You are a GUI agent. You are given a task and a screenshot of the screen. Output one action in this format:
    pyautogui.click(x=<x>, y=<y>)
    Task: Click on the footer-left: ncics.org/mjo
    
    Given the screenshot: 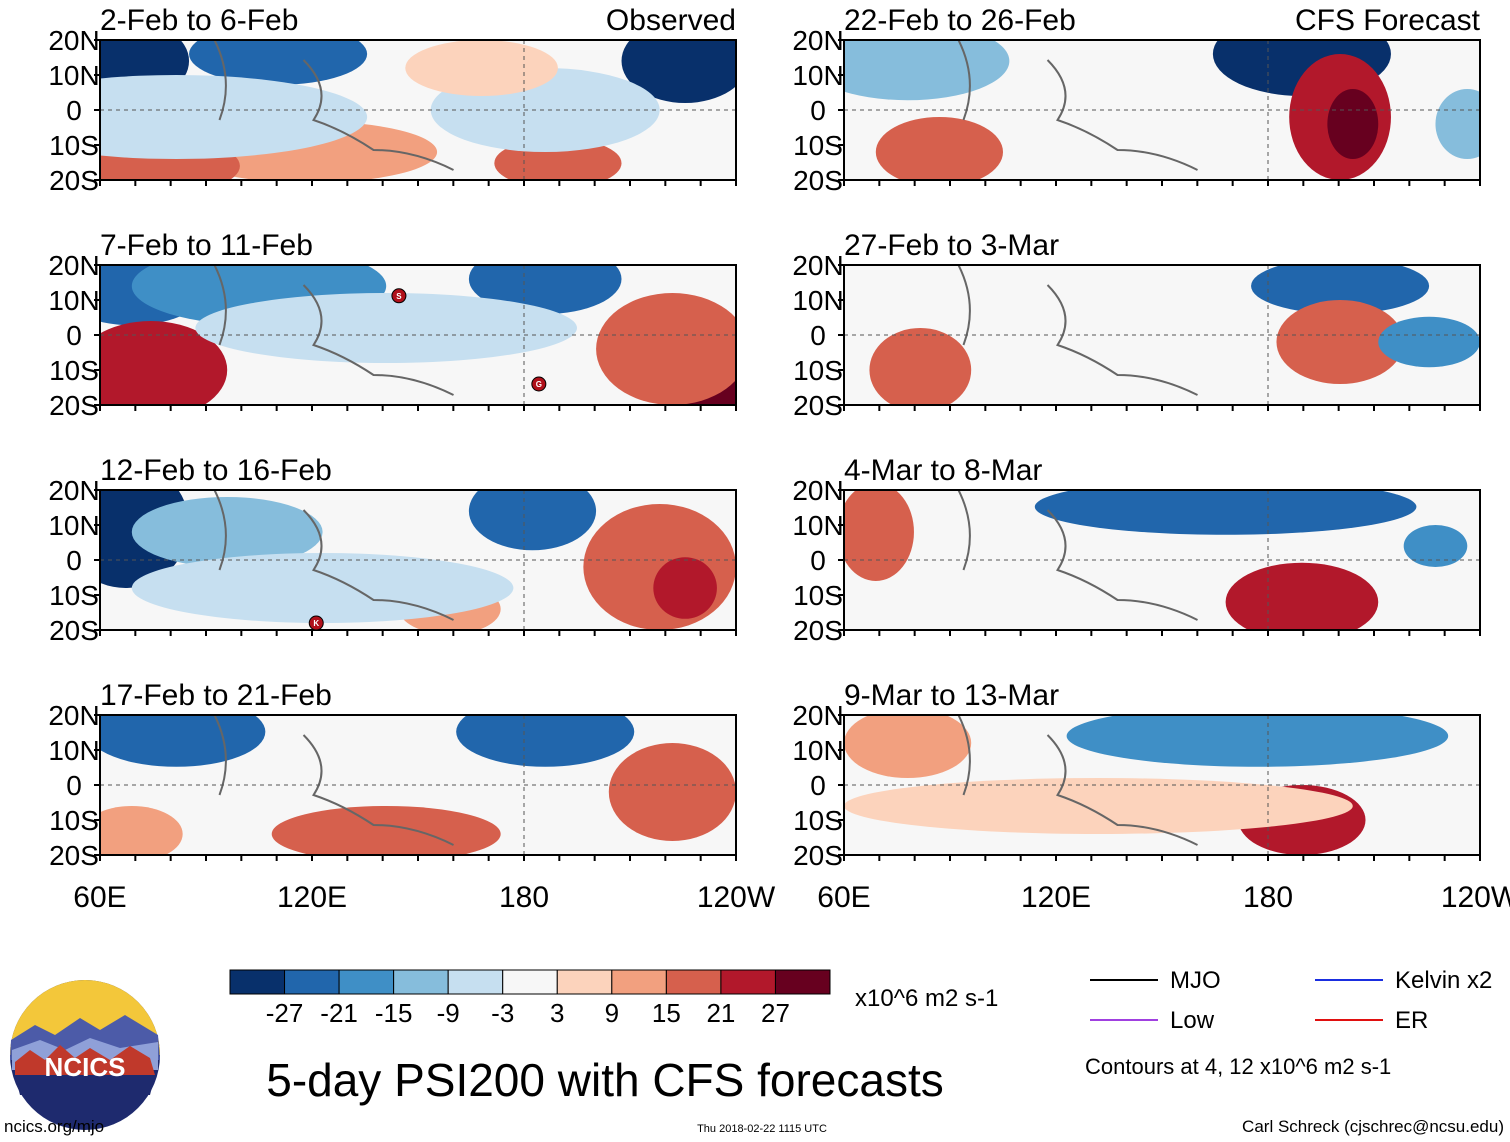 What is the action you would take?
    pyautogui.click(x=54, y=1126)
    